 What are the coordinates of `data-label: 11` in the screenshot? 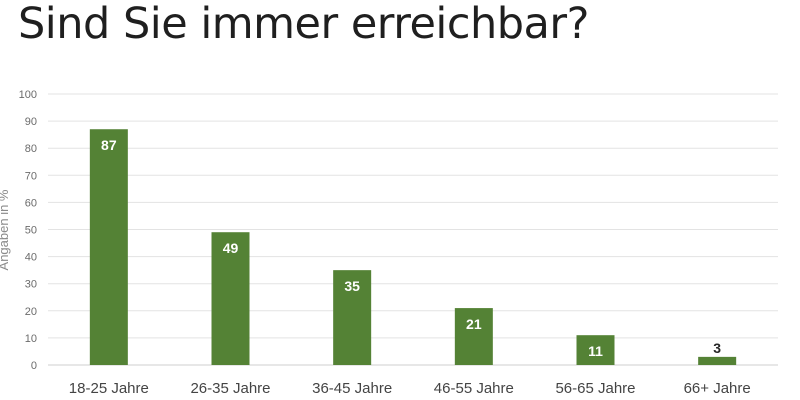 It's located at (595, 351).